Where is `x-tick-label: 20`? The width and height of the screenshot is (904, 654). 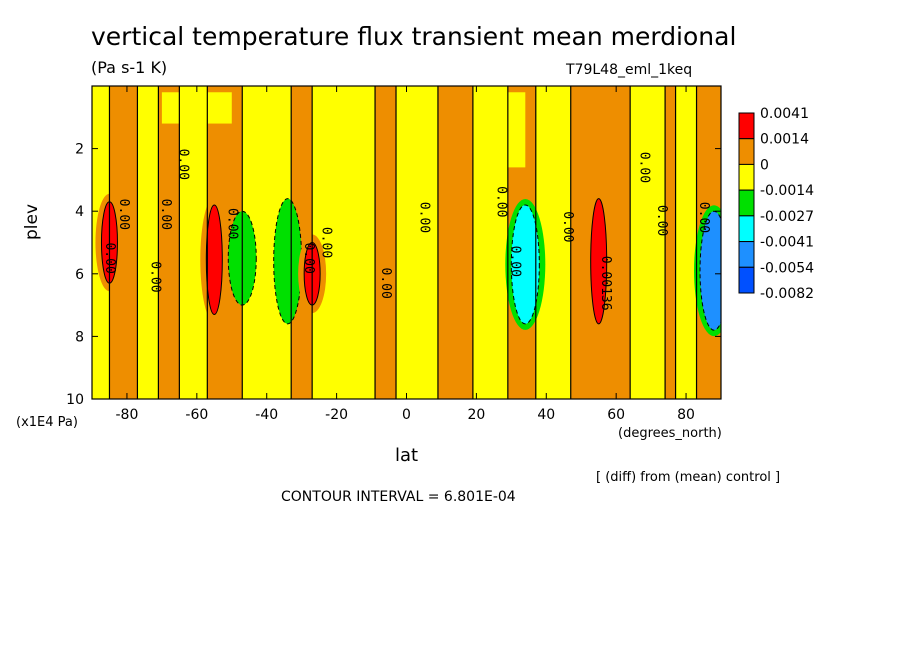
x-tick-label: 20 is located at coordinates (476, 415).